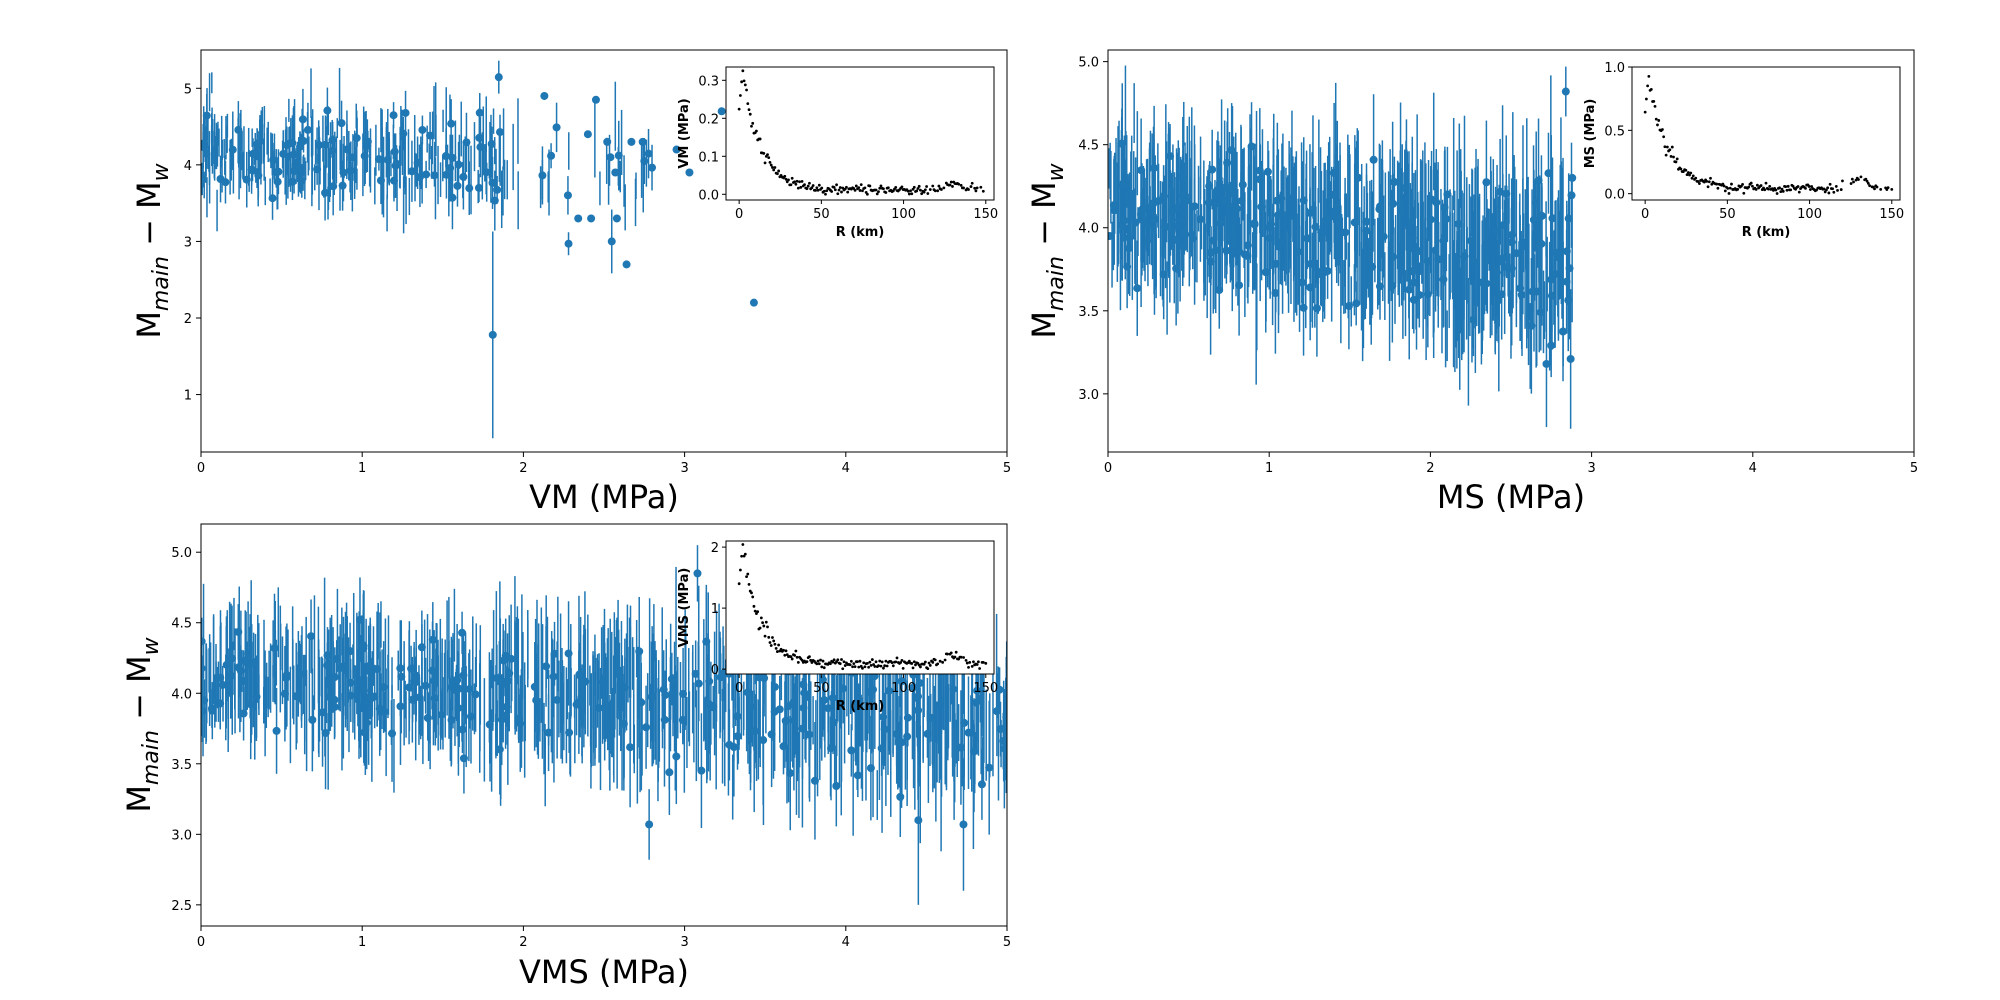 The width and height of the screenshot is (2000, 1000). What do you see at coordinates (181, 835) in the screenshot?
I see `y-tick-label: 3.0` at bounding box center [181, 835].